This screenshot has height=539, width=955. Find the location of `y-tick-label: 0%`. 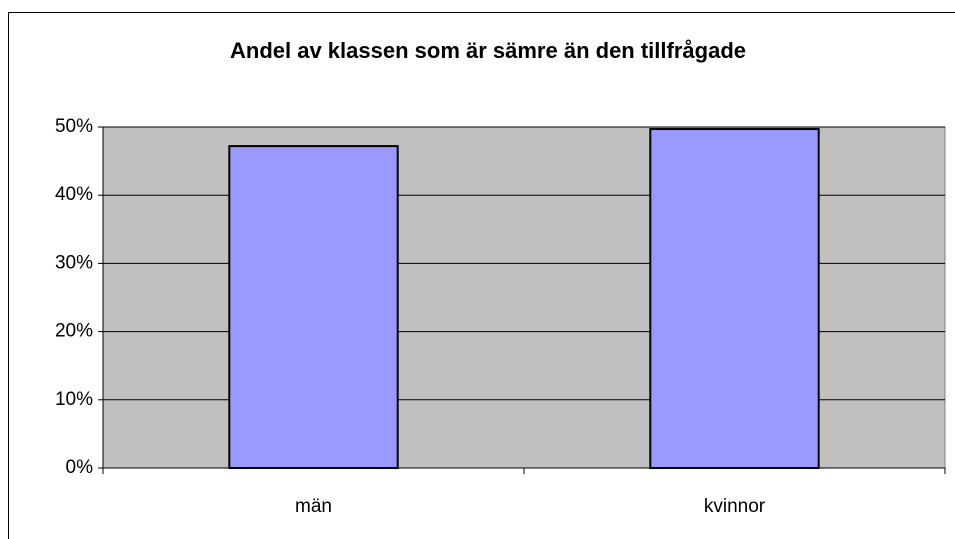

y-tick-label: 0% is located at coordinates (80, 467).